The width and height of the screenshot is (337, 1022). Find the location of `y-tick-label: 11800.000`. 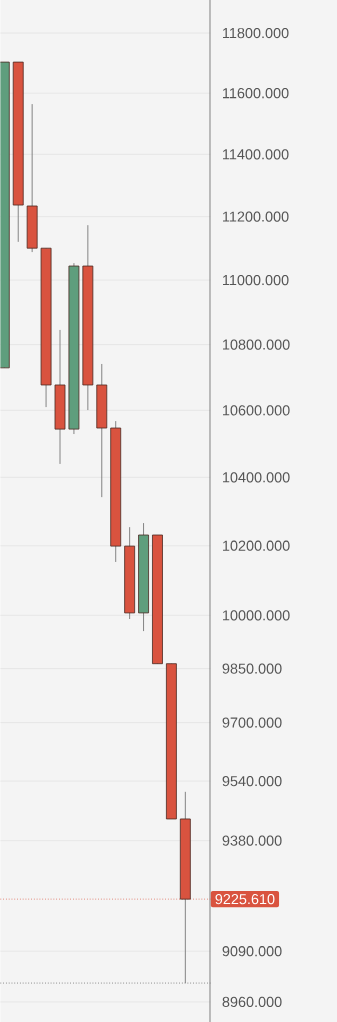

y-tick-label: 11800.000 is located at coordinates (255, 33).